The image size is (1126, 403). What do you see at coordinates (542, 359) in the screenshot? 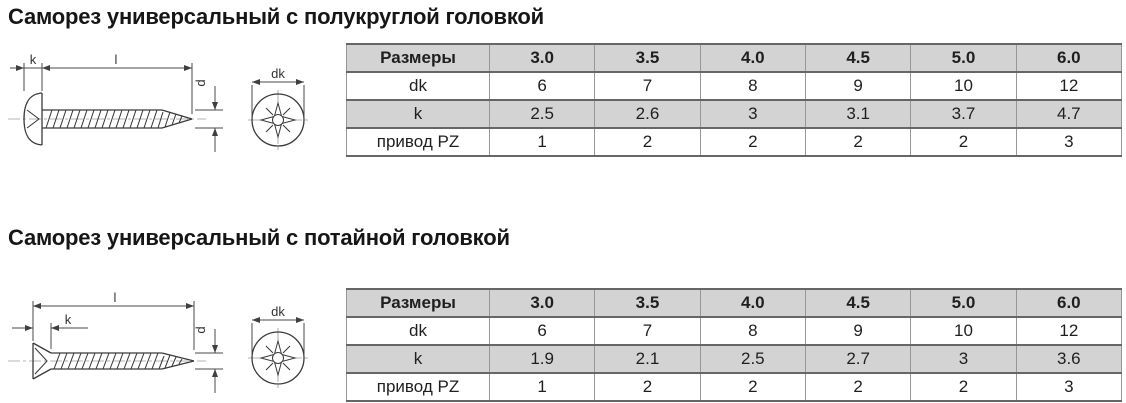
I see `value-cell: 1.9` at bounding box center [542, 359].